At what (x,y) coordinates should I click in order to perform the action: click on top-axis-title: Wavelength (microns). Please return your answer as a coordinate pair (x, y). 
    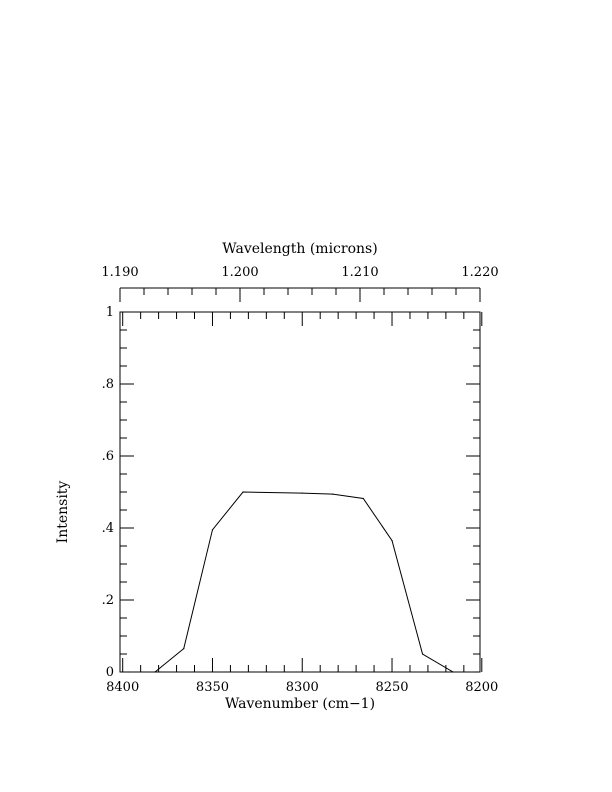
    Looking at the image, I should click on (299, 249).